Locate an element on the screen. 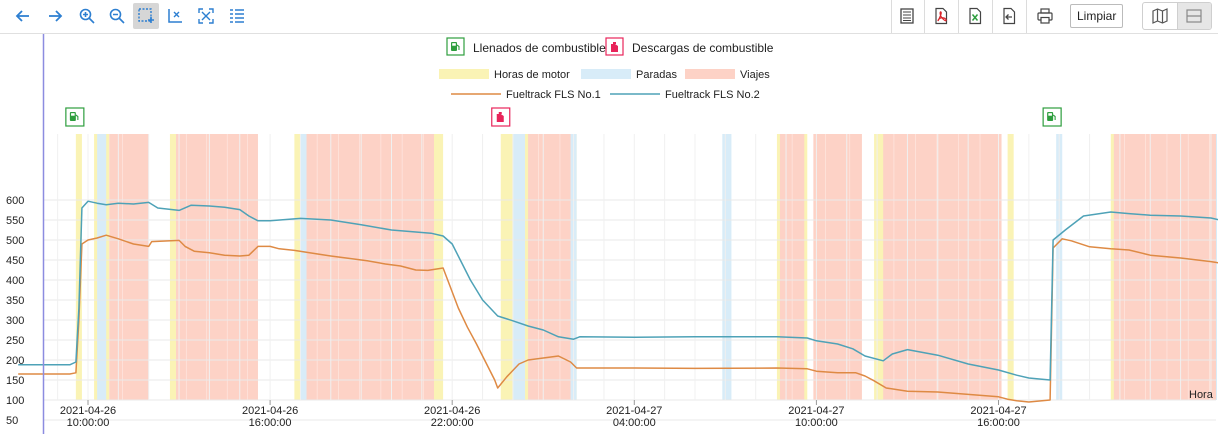 The width and height of the screenshot is (1218, 434). print-icon is located at coordinates (1045, 16).